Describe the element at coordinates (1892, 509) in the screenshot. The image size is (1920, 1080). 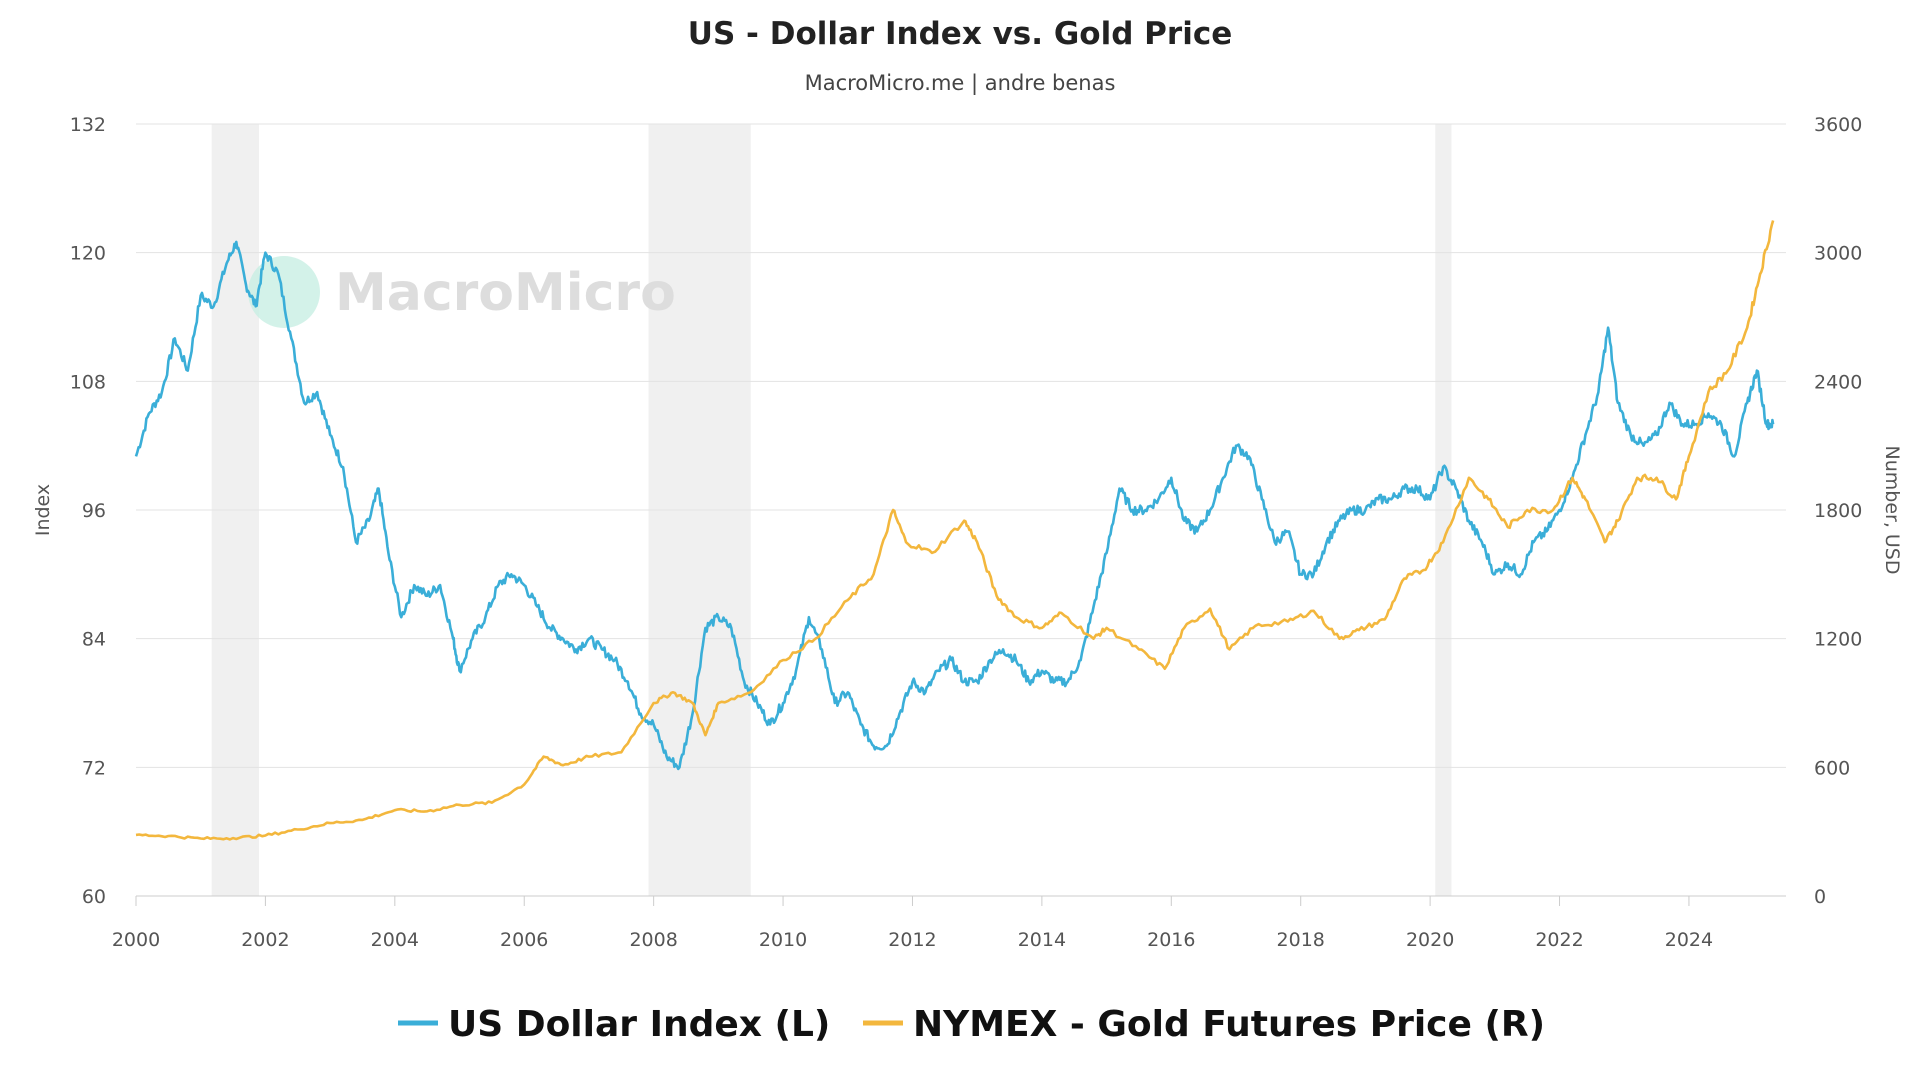
I see `y-axis-right-title: Number, USD` at that location.